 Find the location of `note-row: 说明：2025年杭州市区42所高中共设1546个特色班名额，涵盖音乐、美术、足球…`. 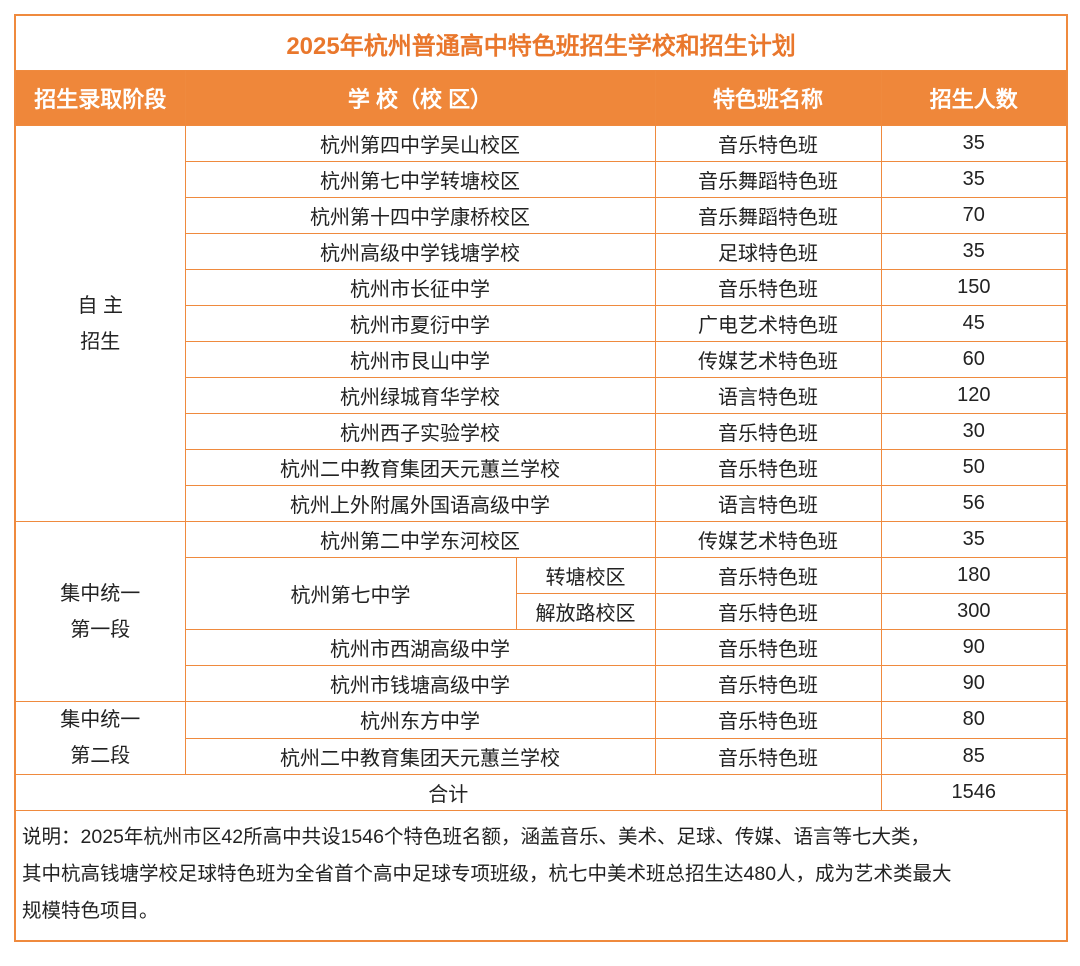

note-row: 说明：2025年杭州市区42所高中共设1546个特色班名额，涵盖音乐、美术、足球… is located at coordinates (541, 876).